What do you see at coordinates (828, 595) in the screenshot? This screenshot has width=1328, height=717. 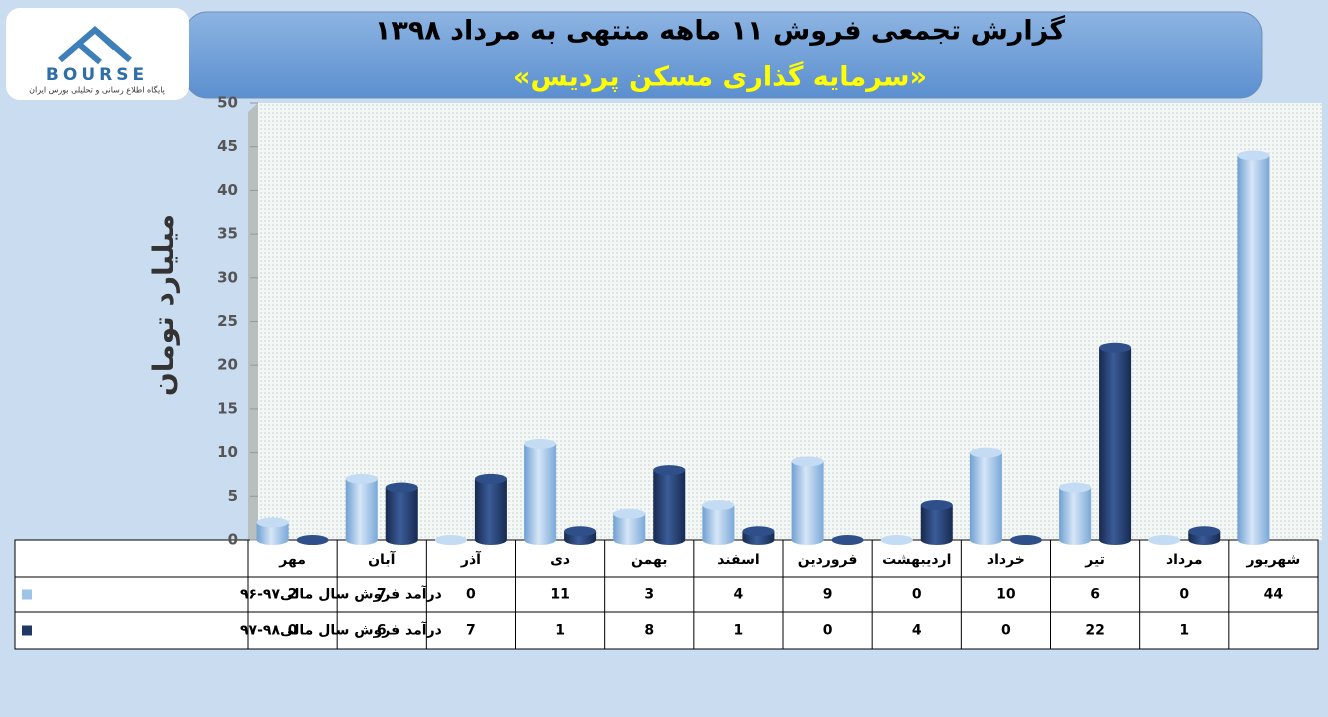 I see `table-value: 9` at bounding box center [828, 595].